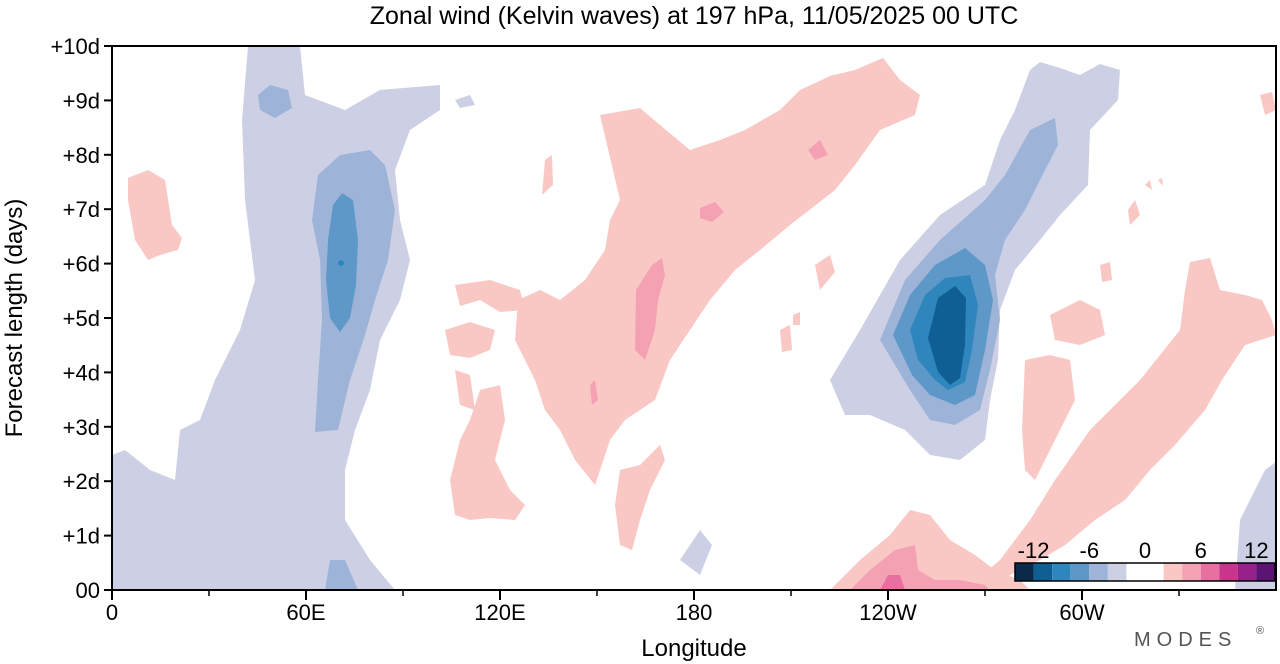 The width and height of the screenshot is (1280, 664). What do you see at coordinates (1201, 550) in the screenshot?
I see `colorbar-label: 6` at bounding box center [1201, 550].